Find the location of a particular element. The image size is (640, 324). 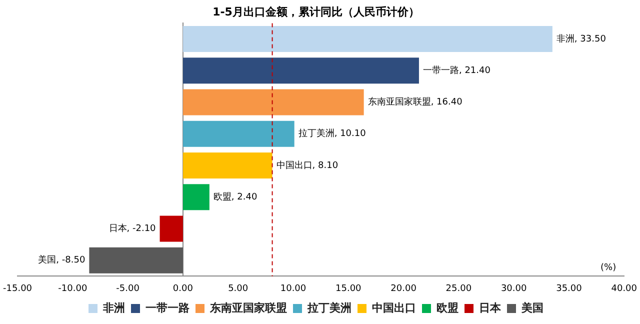

x-tick-label: 35.00 is located at coordinates (569, 289).